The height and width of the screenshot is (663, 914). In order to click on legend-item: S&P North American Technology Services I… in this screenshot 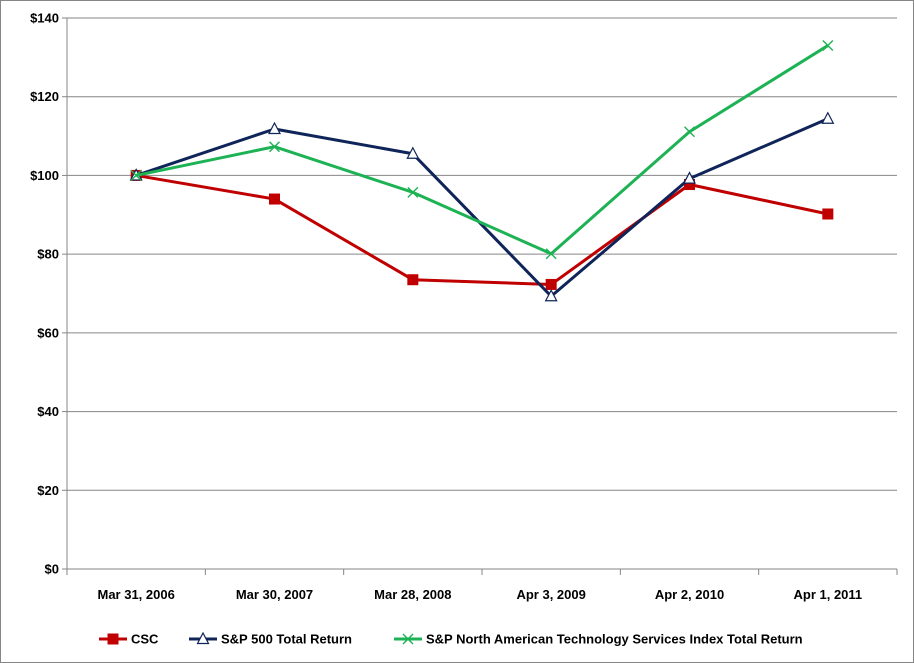, I will do `click(598, 639)`.